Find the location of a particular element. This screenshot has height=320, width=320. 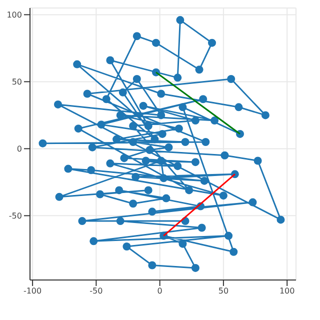

x-tick-label: -50 is located at coordinates (96, 291).